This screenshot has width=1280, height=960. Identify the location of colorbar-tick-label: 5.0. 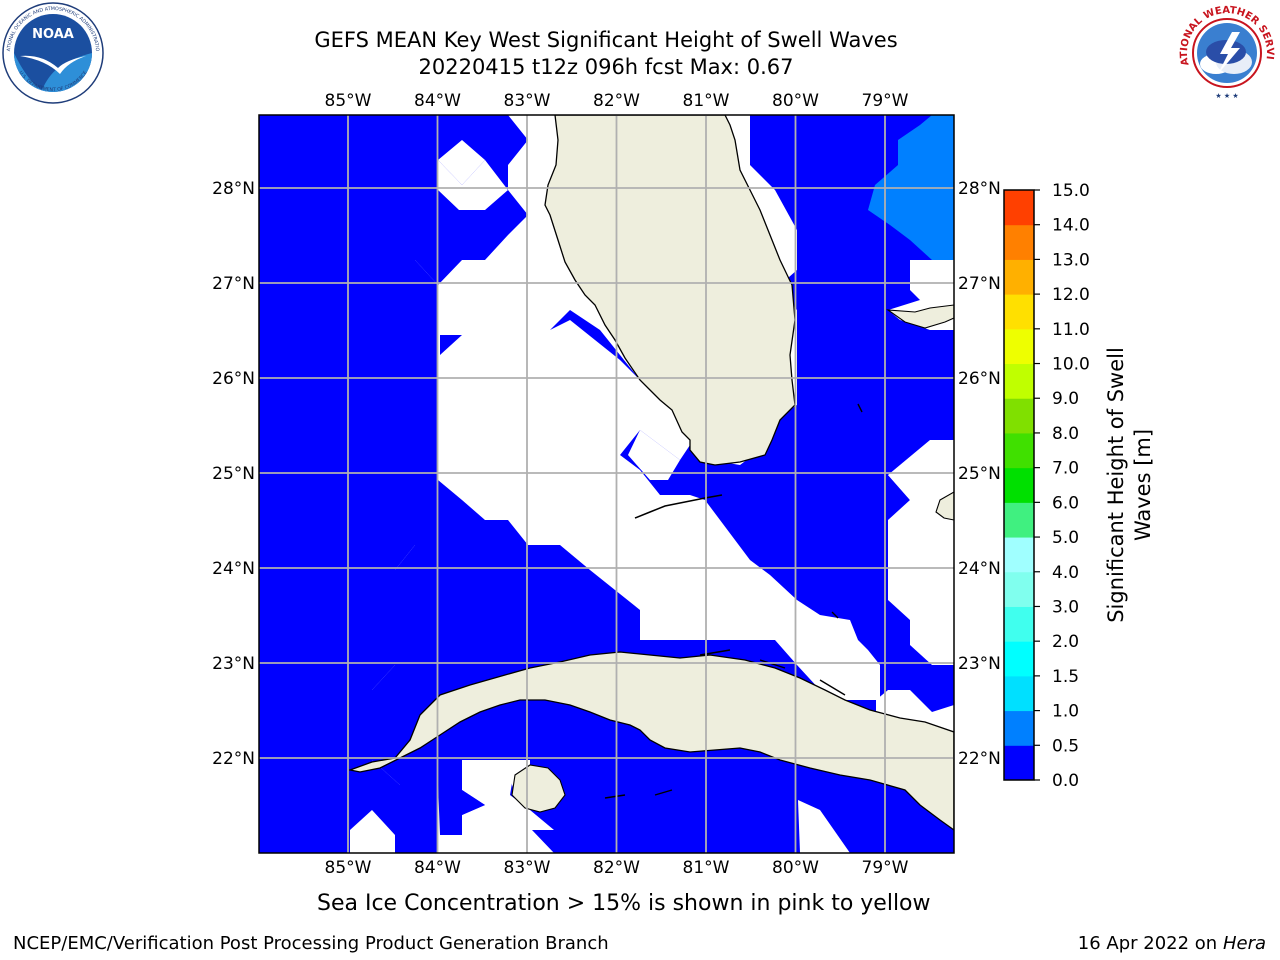
(1065, 538).